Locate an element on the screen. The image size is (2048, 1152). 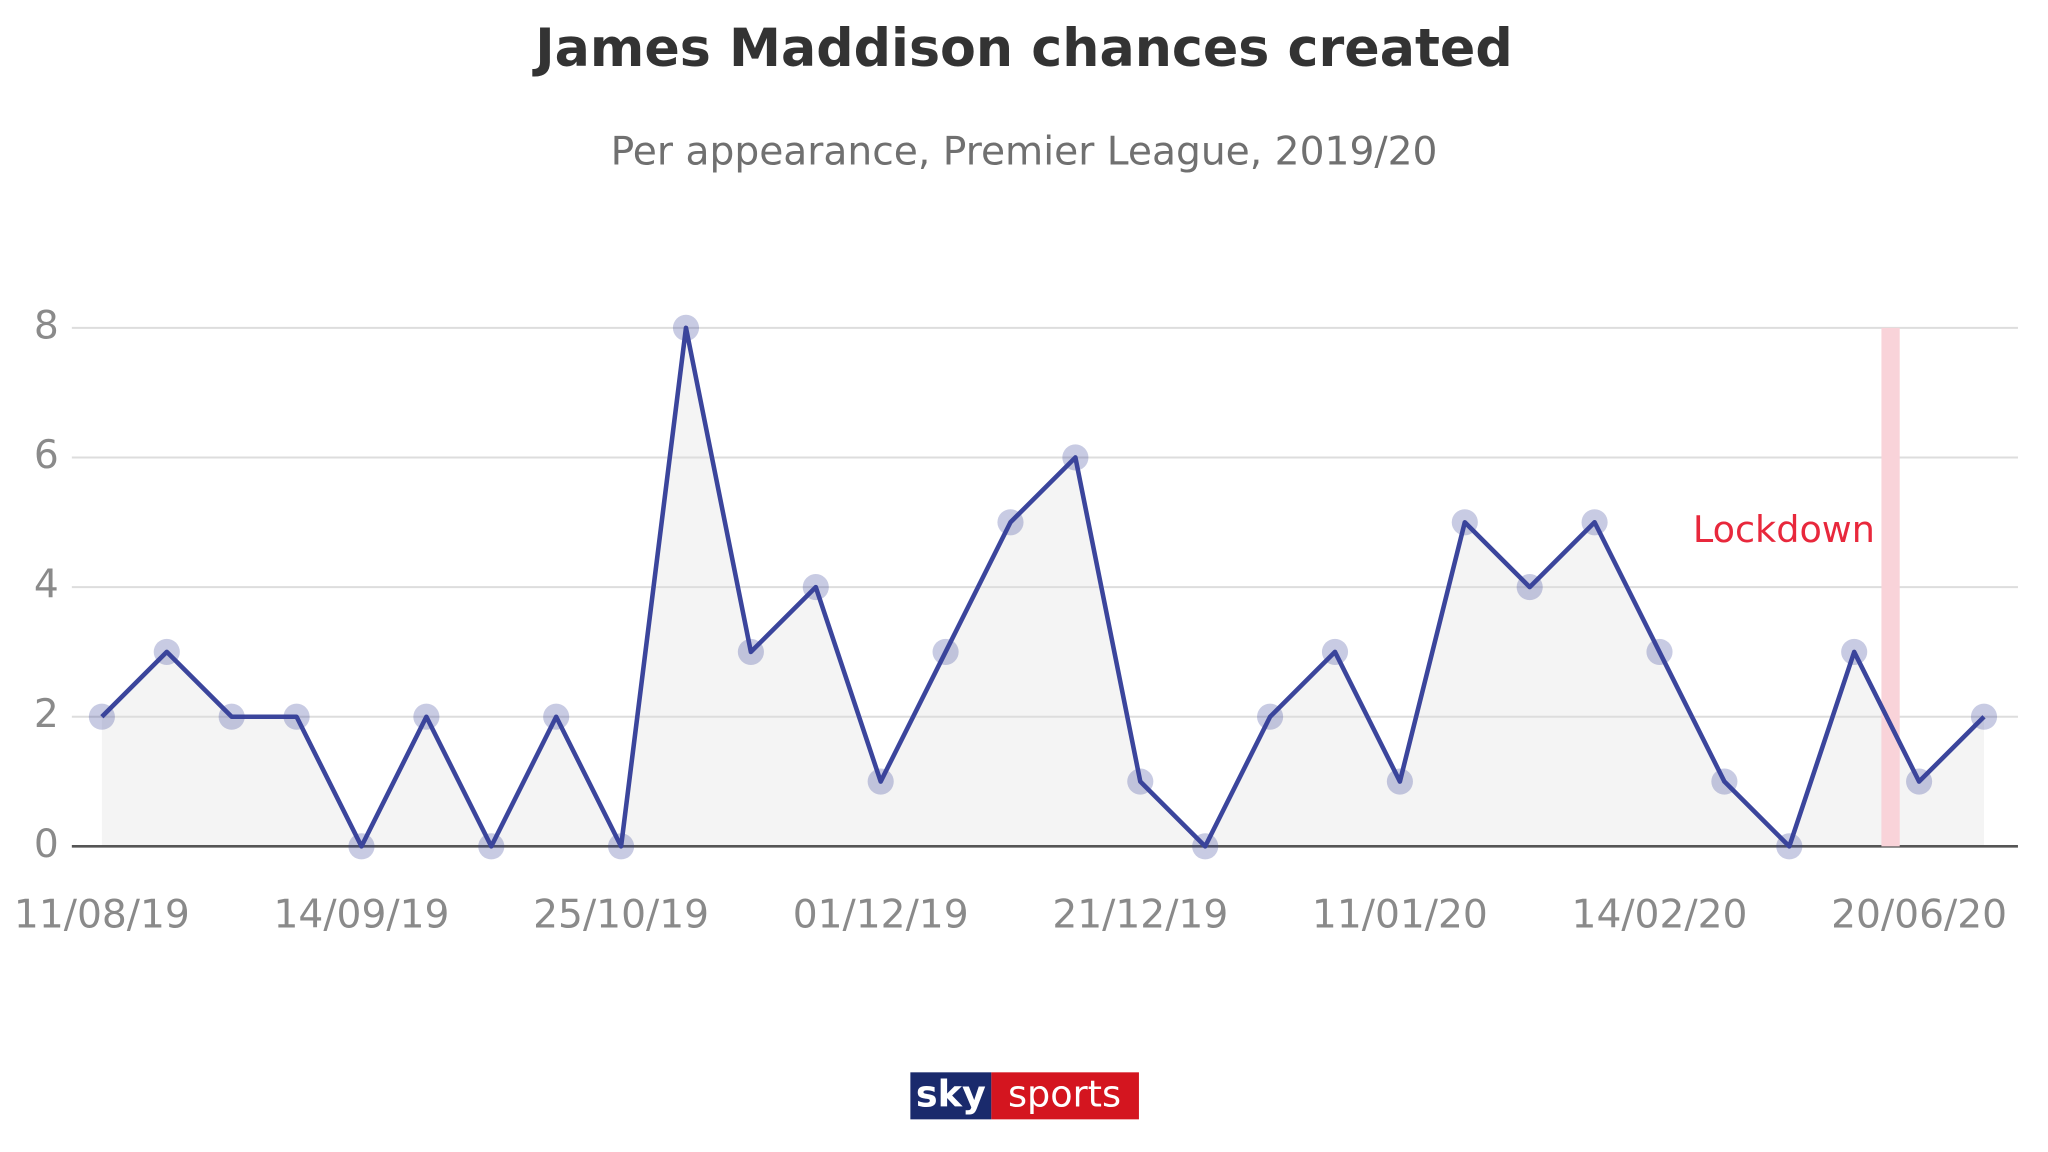
logo-sky-box is located at coordinates (951, 1096).